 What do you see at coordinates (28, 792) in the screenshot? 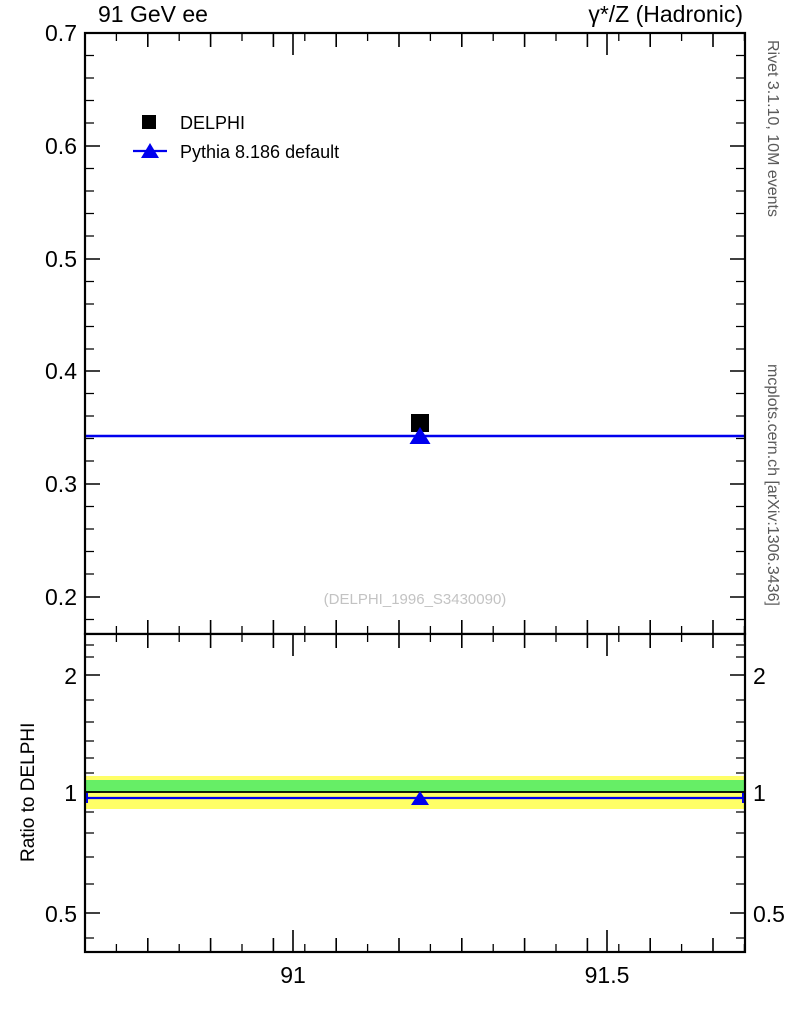
I see `ratio-axis-title: Ratio to DELPHI` at bounding box center [28, 792].